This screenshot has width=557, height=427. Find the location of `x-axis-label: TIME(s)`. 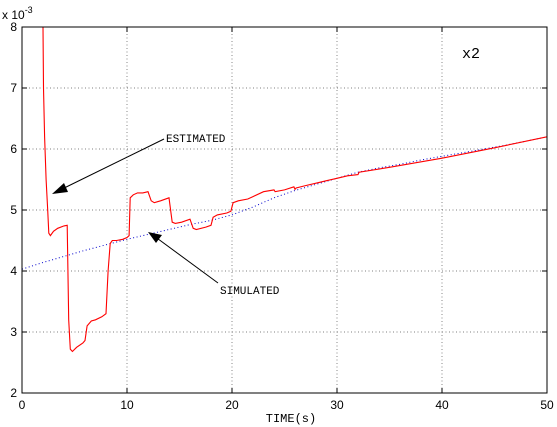

x-axis-label: TIME(s) is located at coordinates (291, 419).